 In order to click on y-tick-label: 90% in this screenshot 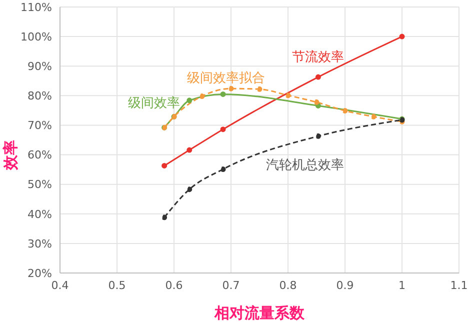, I will do `click(40, 67)`.